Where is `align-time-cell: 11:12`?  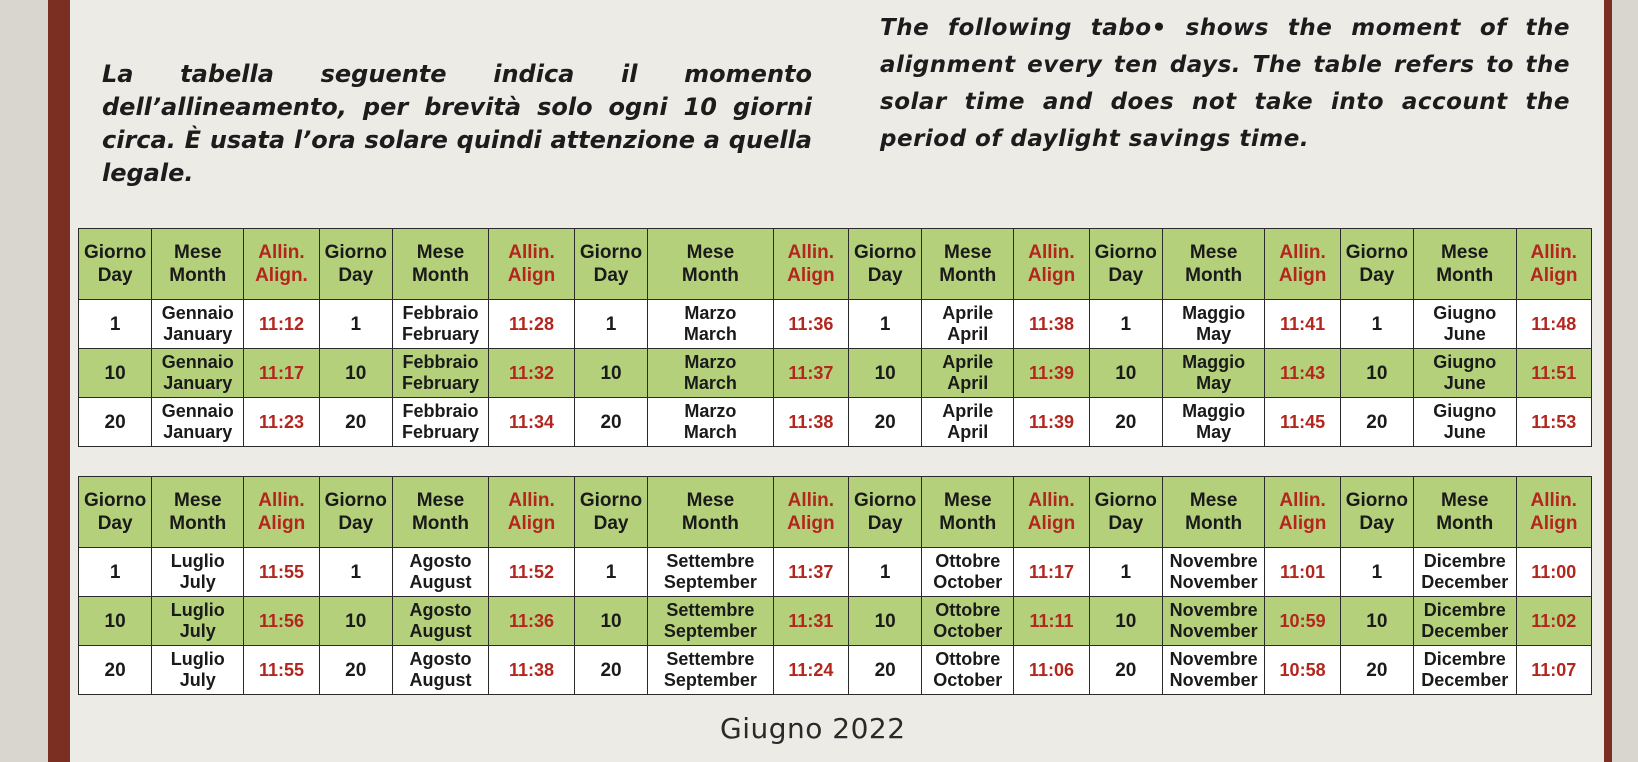
align-time-cell: 11:12 is located at coordinates (281, 324).